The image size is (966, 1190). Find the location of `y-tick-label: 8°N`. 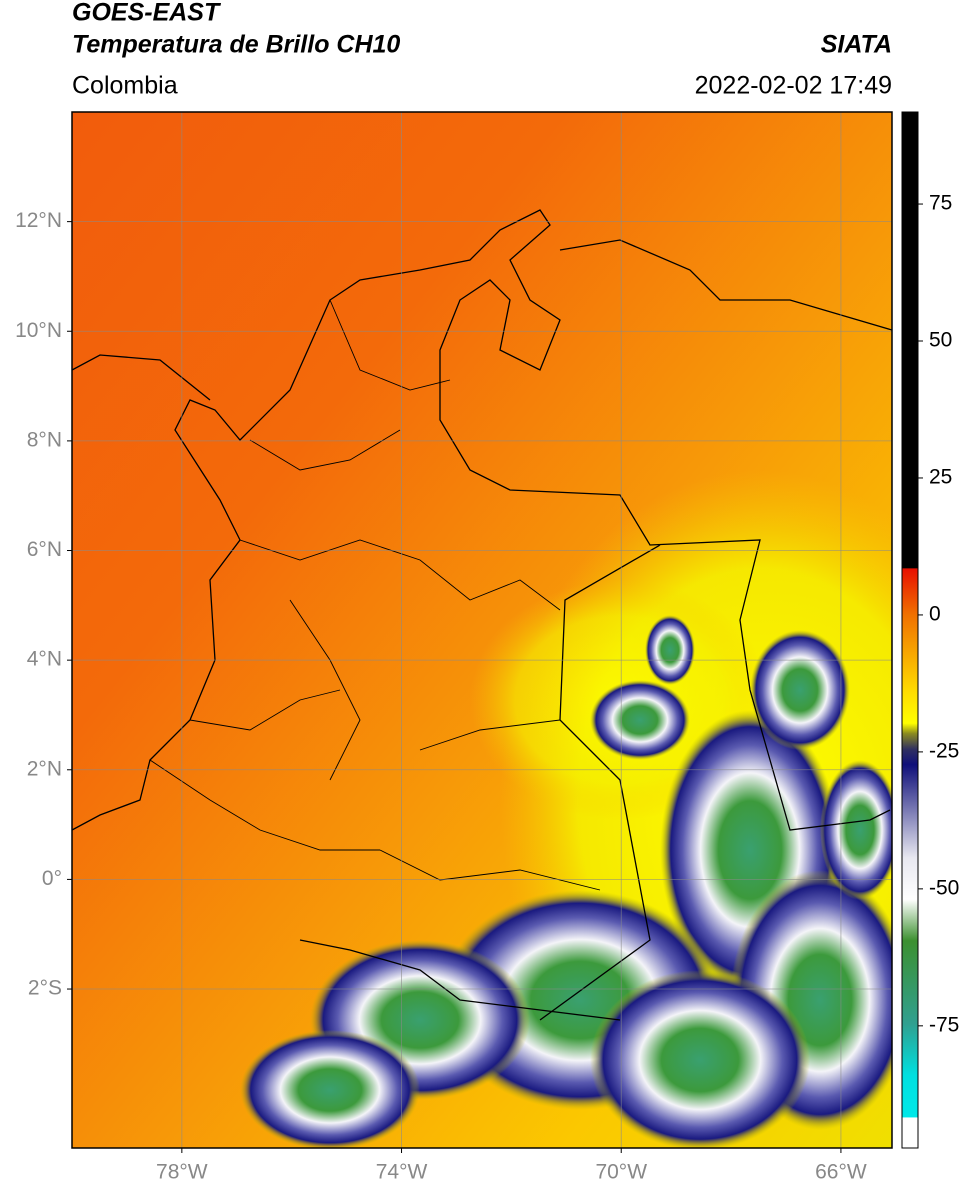

y-tick-label: 8°N is located at coordinates (44, 439).